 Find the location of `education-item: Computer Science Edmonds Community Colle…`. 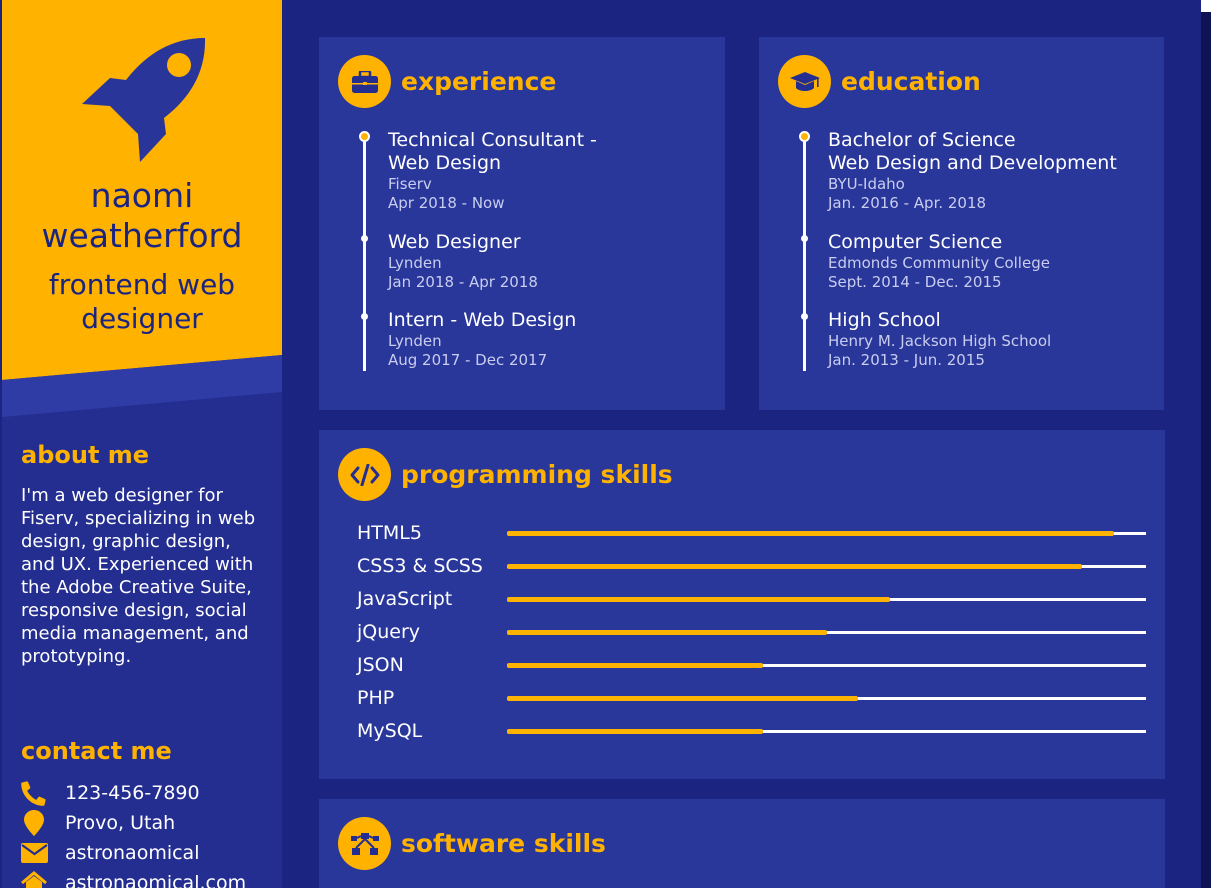

education-item: Computer Science Edmonds Community Colle… is located at coordinates (994, 261).